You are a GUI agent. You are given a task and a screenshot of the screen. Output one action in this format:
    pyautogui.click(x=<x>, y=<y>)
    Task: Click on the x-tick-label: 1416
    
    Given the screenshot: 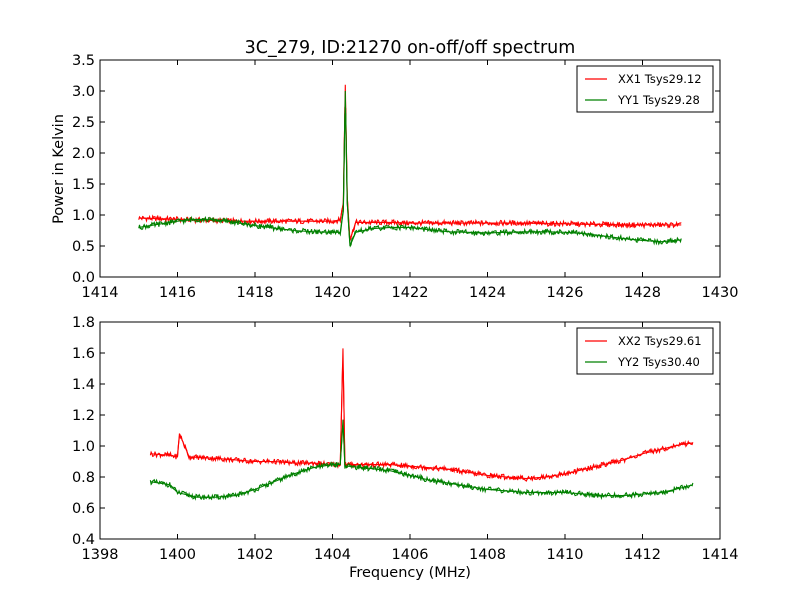 What is the action you would take?
    pyautogui.click(x=177, y=293)
    